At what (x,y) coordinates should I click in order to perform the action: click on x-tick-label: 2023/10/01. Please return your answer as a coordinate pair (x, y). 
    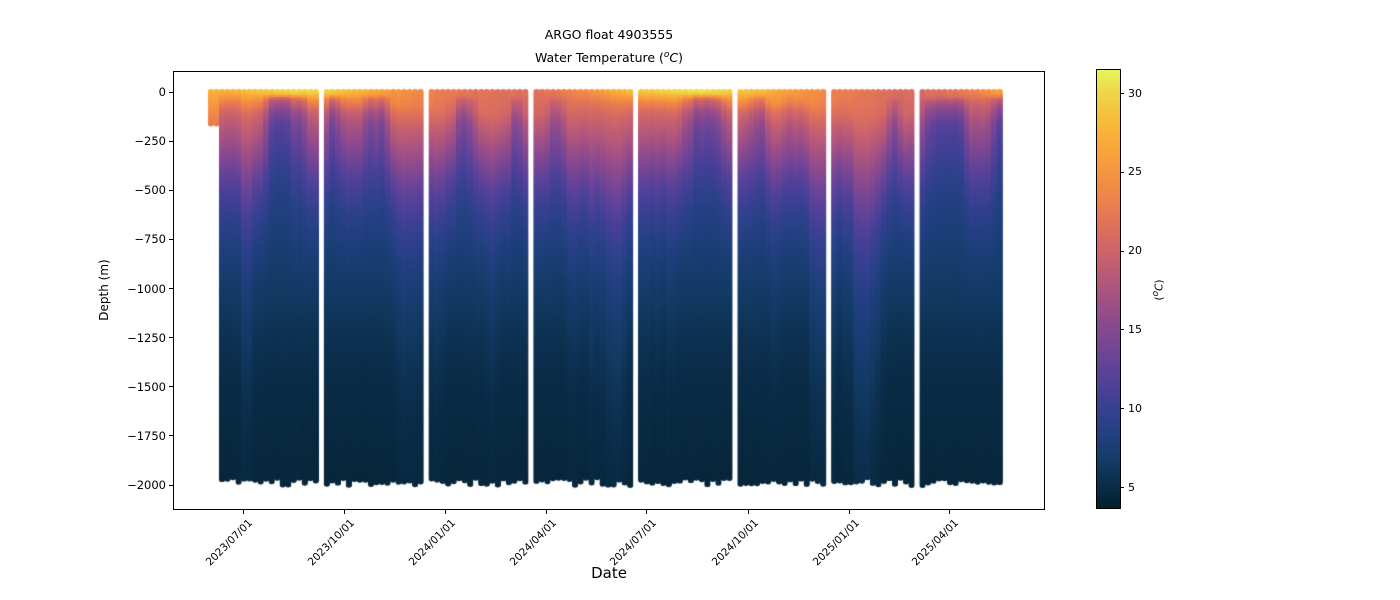
    Looking at the image, I should click on (331, 543).